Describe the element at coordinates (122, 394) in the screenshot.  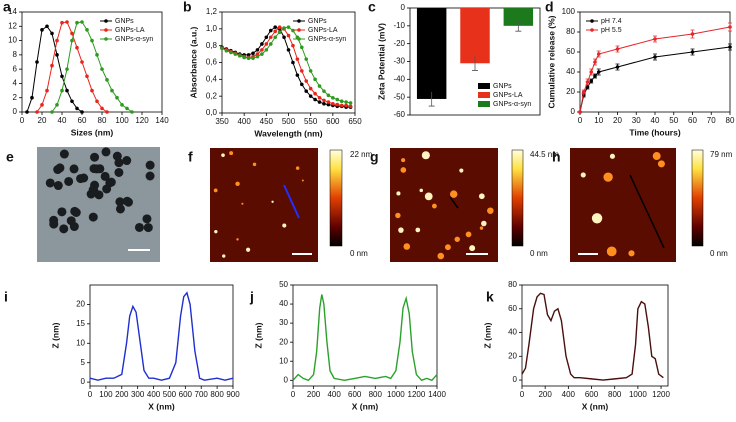
I see `x-tick-label: 200` at that location.